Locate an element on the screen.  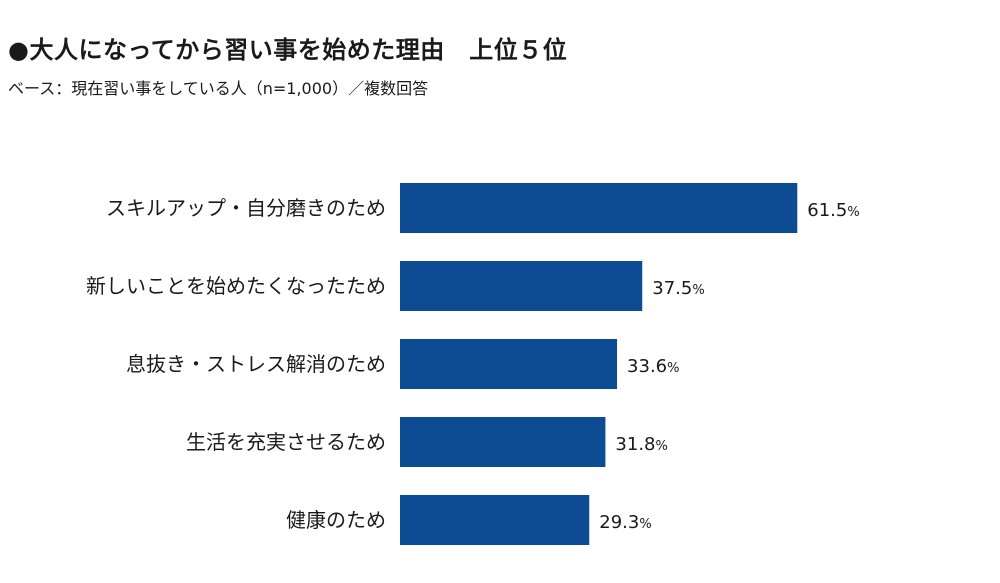
category-label: 生活を充実させるため is located at coordinates (286, 442).